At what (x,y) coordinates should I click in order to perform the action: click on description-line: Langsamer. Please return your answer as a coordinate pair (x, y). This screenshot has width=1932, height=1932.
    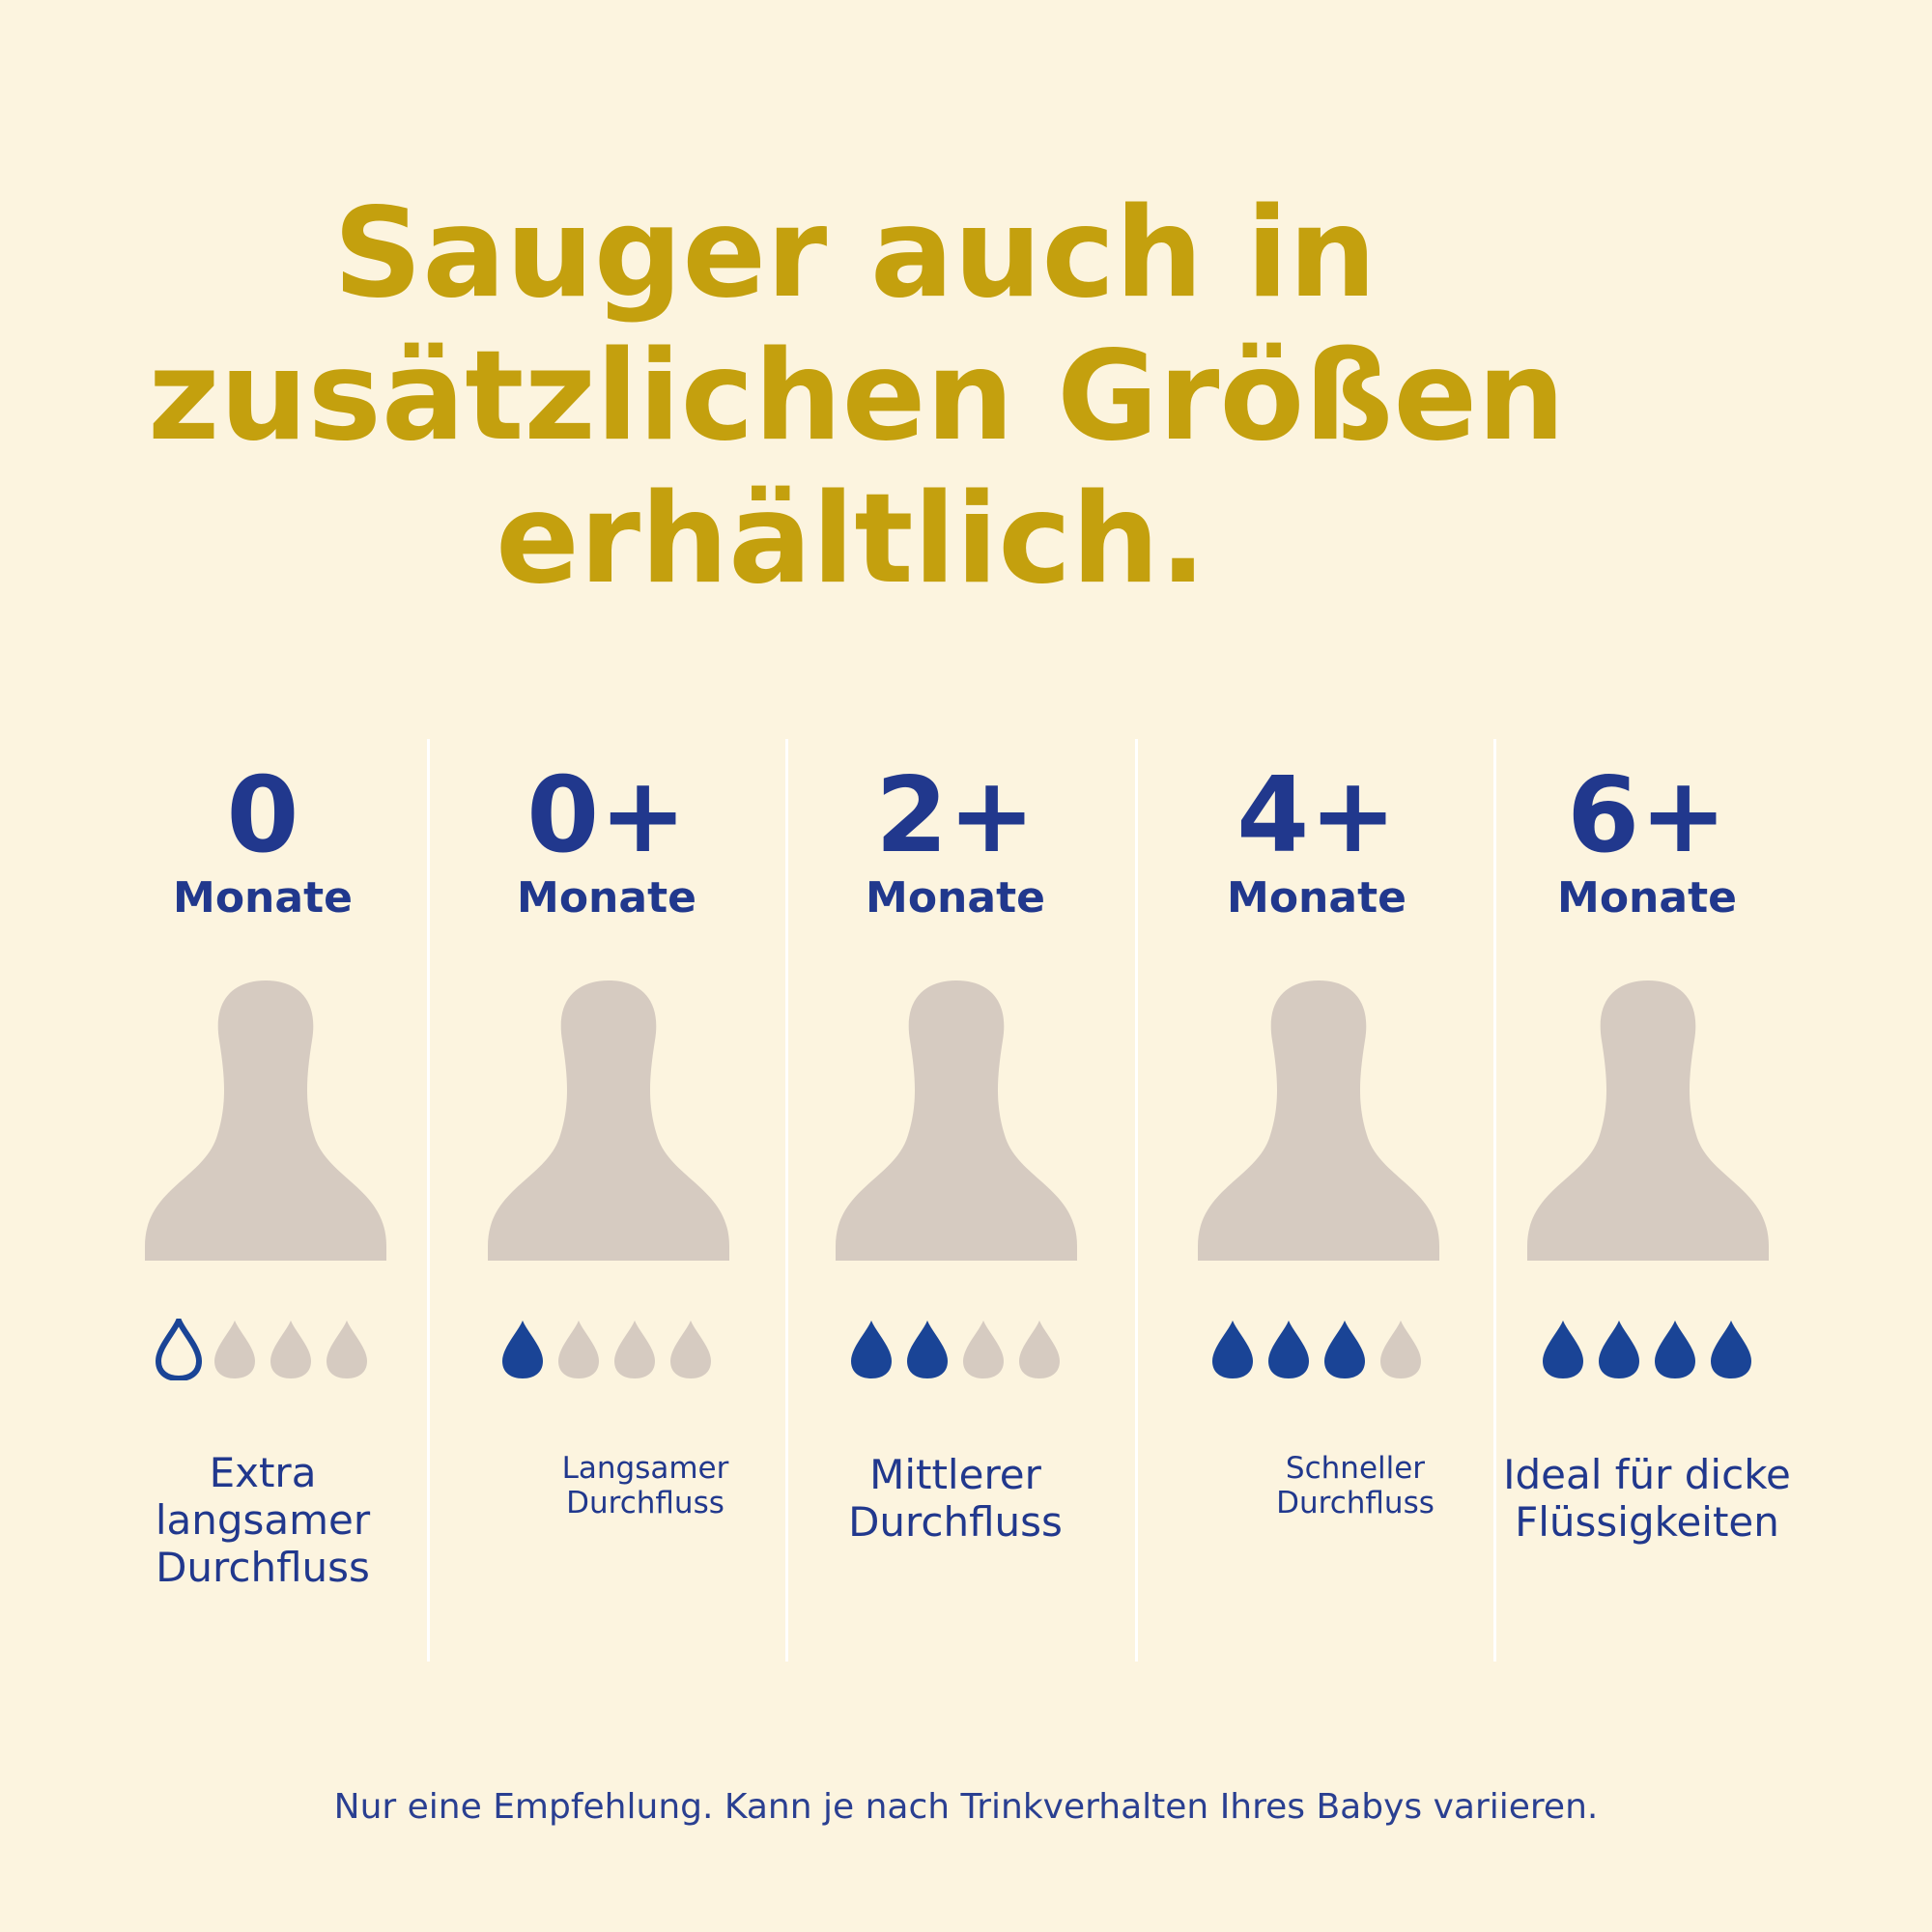
    Looking at the image, I should click on (645, 1468).